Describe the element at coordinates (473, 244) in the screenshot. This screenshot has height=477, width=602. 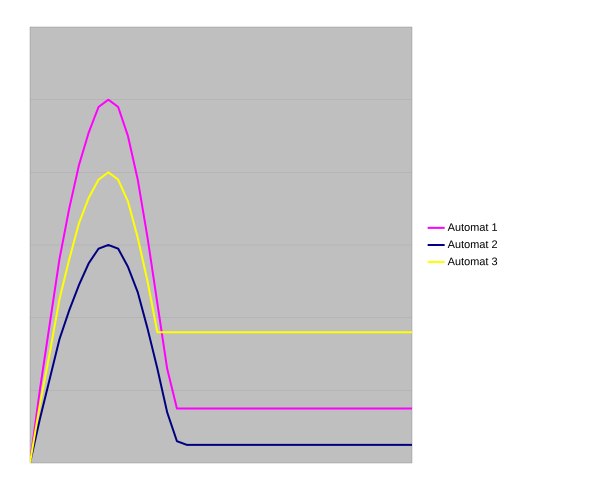
I see `legend-label: Automat 2` at that location.